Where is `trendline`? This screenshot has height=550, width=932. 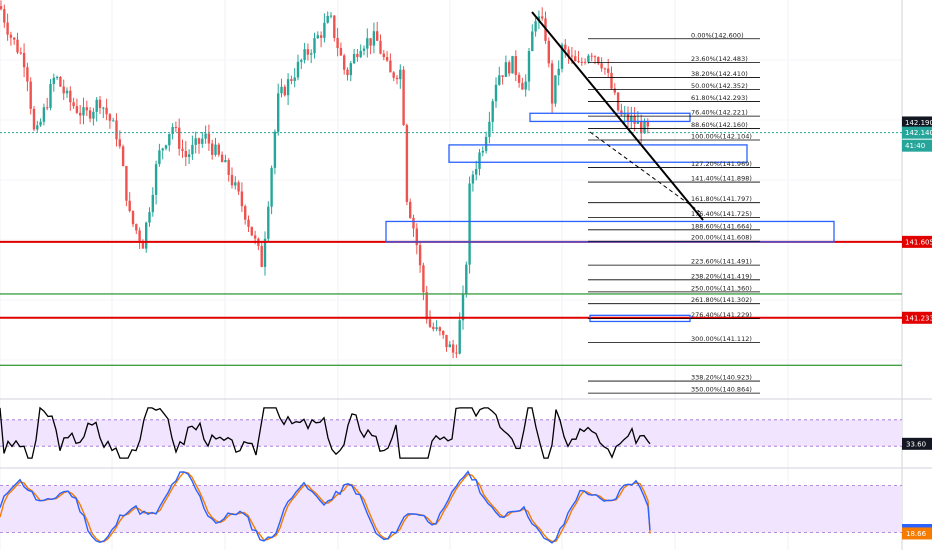 trendline is located at coordinates (617, 116).